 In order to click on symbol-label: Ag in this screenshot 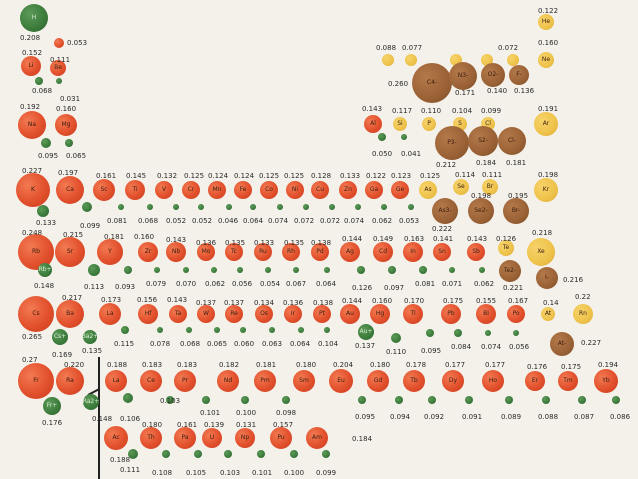, I will do `click(350, 251)`.